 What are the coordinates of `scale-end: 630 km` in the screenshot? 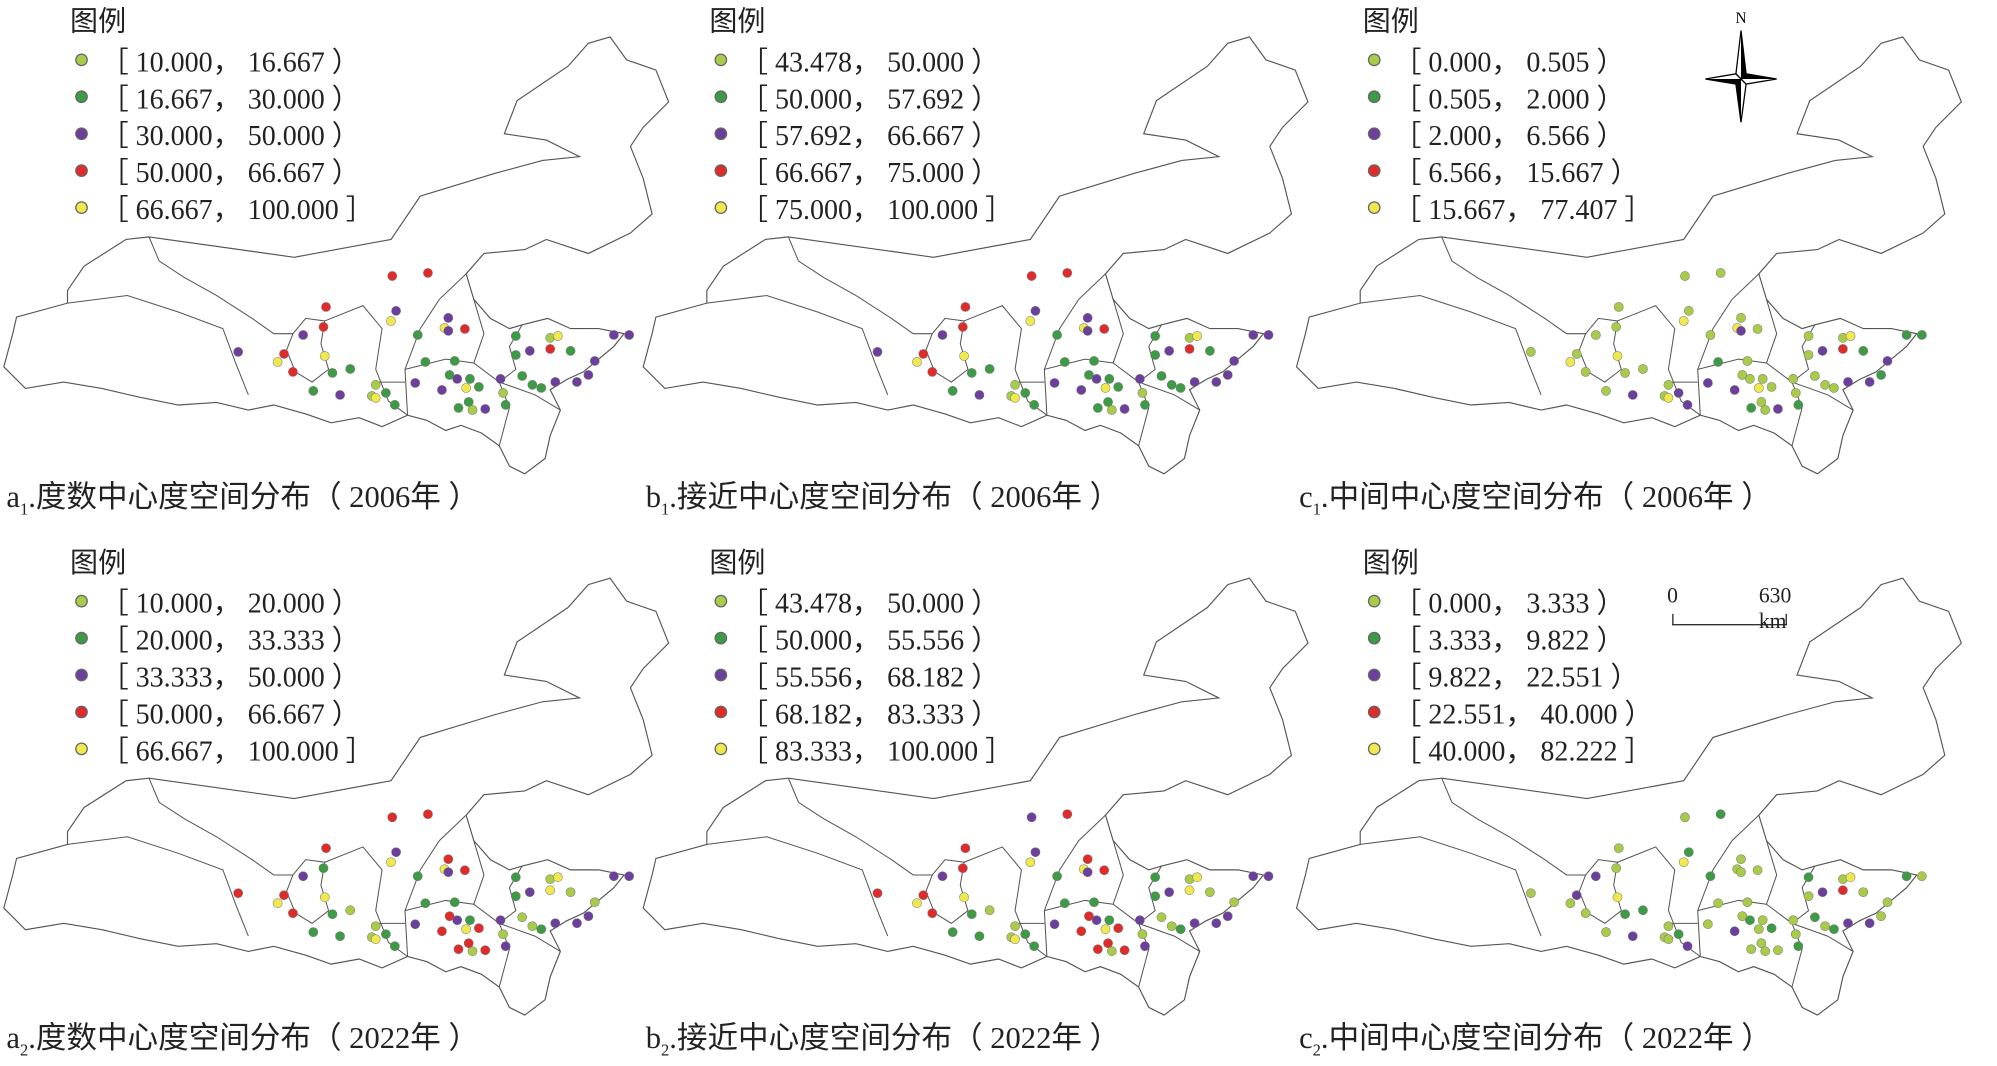 It's located at (1775, 608).